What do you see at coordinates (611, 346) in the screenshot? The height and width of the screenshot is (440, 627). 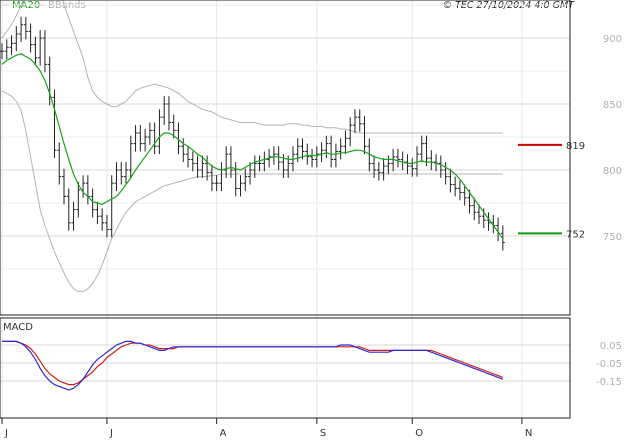 I see `macd-y-tick-label: 0.05` at bounding box center [611, 346].